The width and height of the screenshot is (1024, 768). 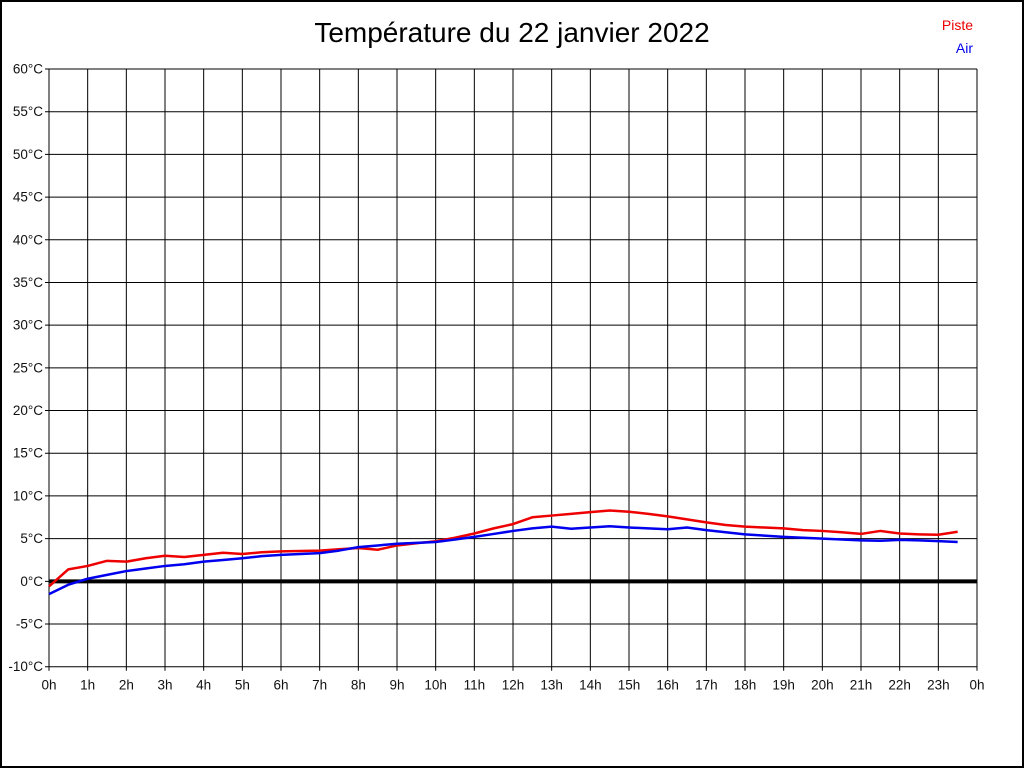 What do you see at coordinates (783, 685) in the screenshot?
I see `x-tick-label: 19h` at bounding box center [783, 685].